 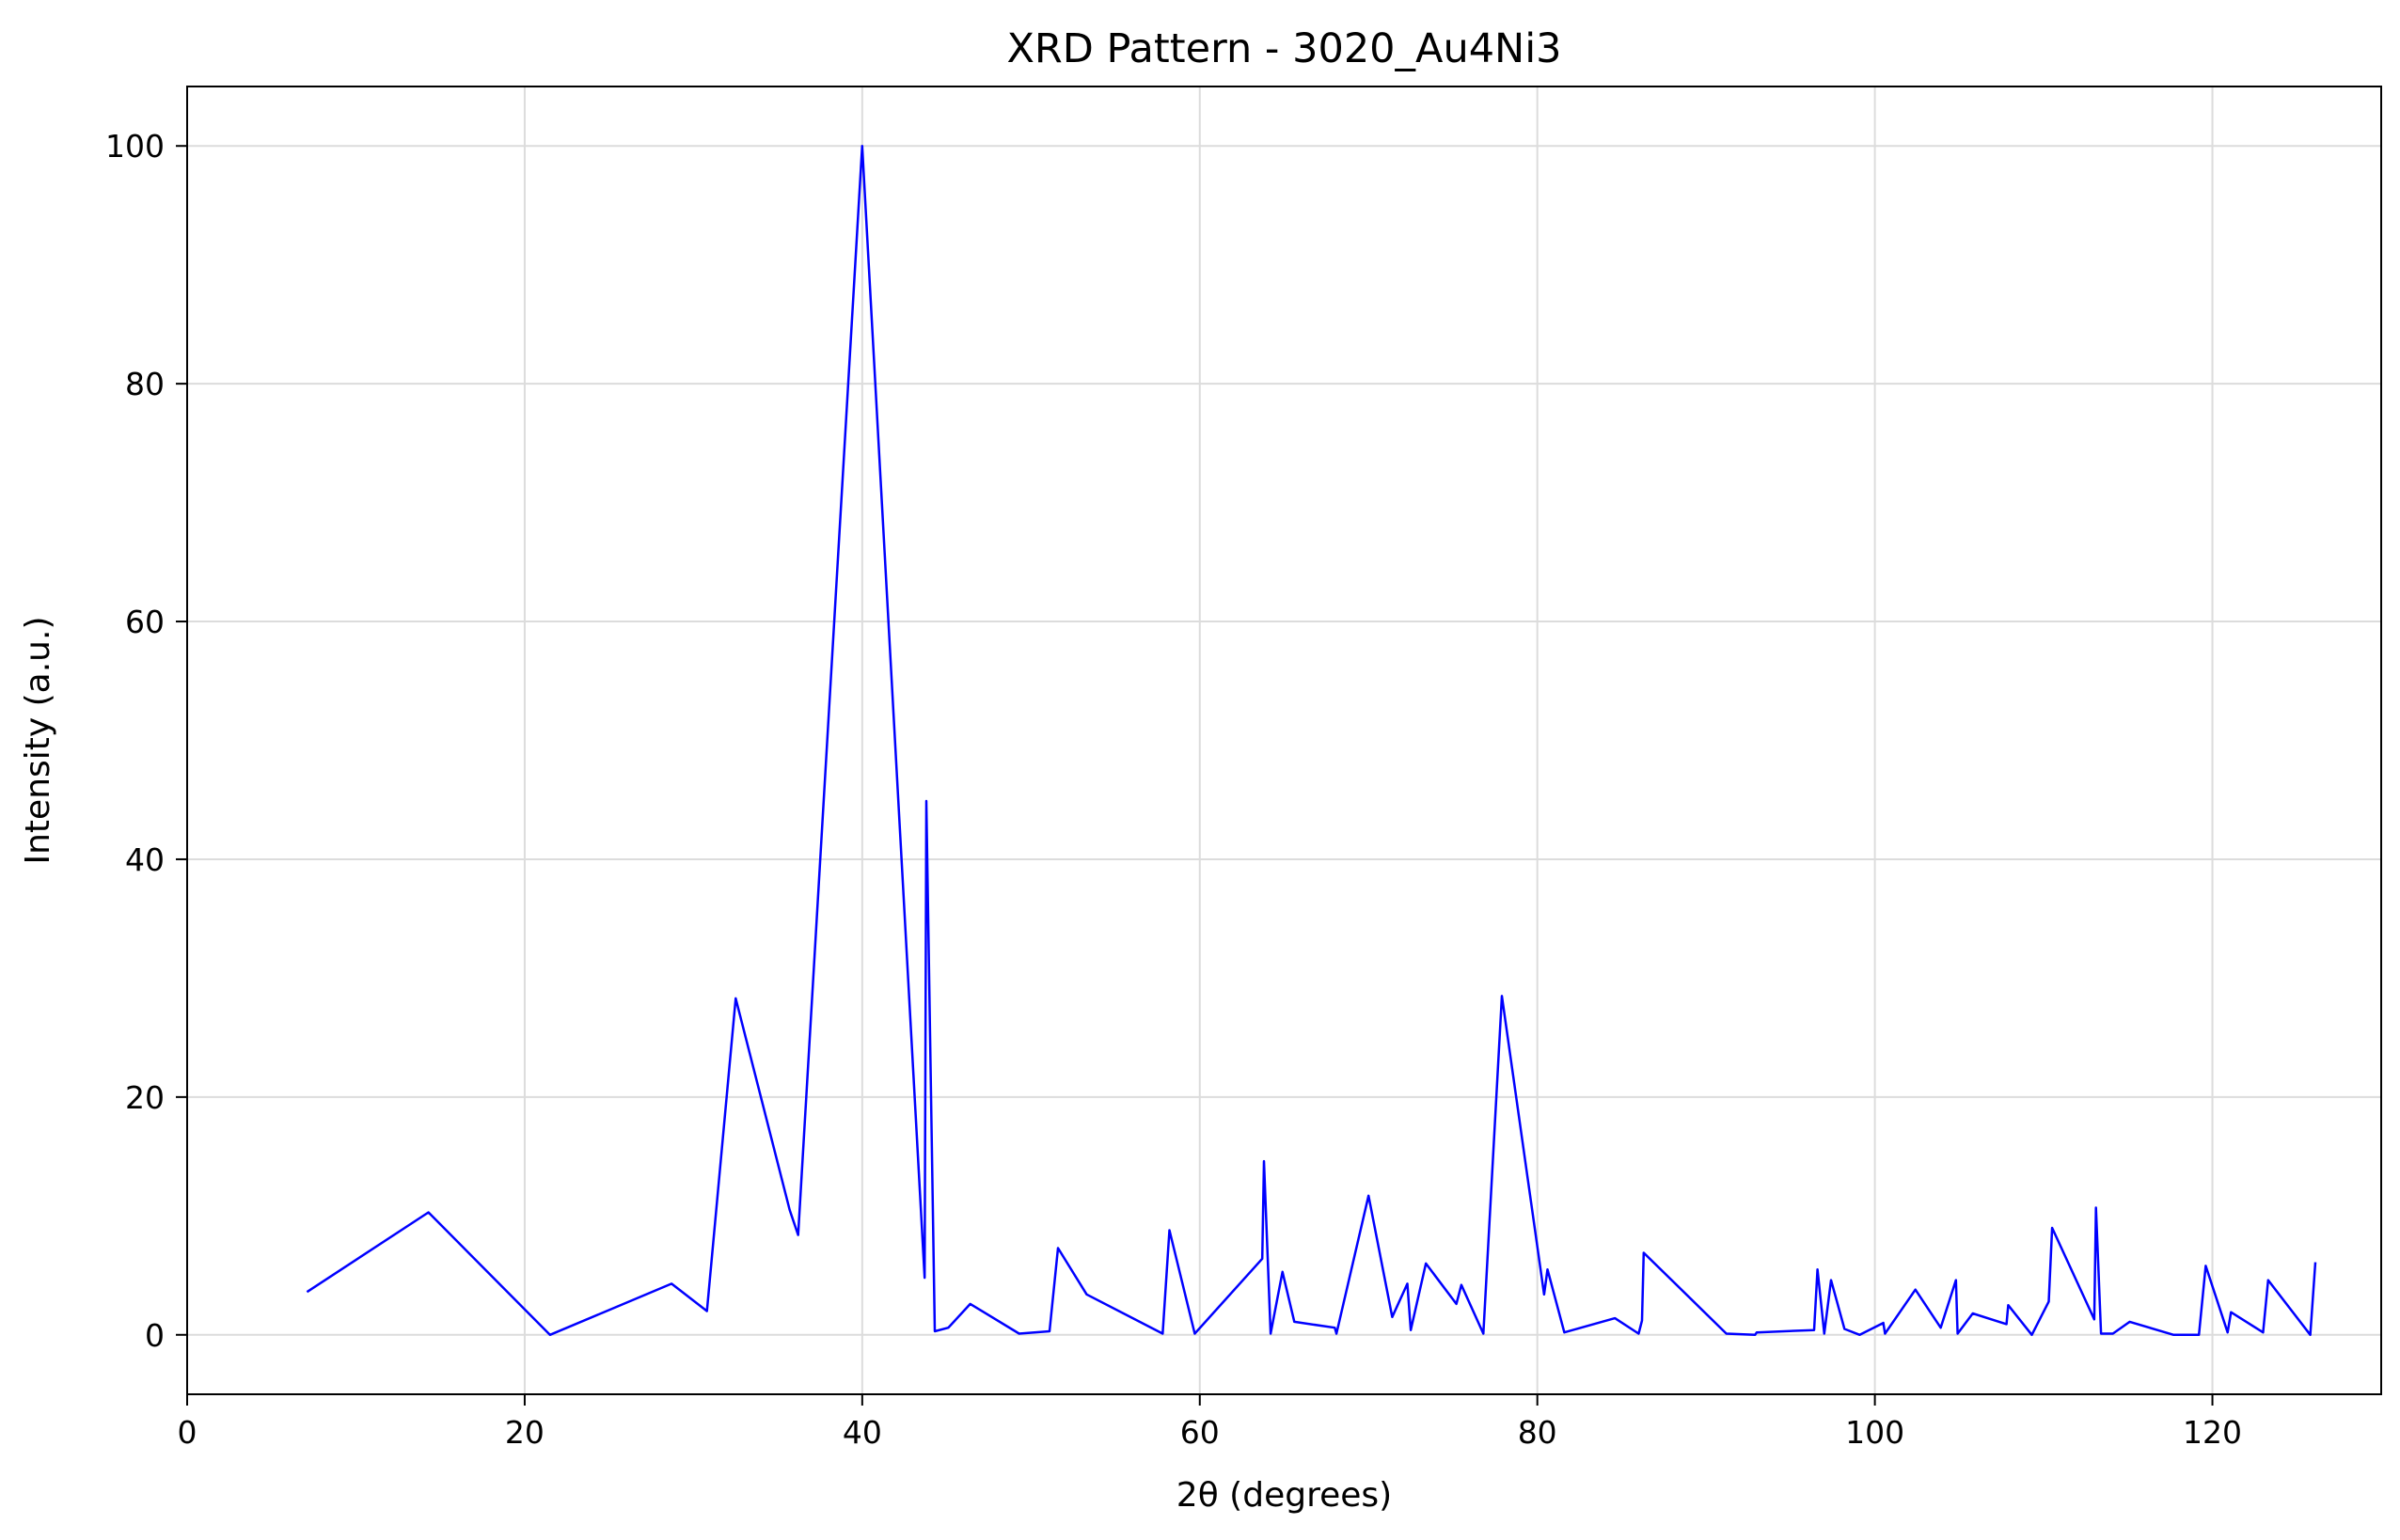 I want to click on y-axis-label: Intensity (a.u.), so click(x=38, y=741).